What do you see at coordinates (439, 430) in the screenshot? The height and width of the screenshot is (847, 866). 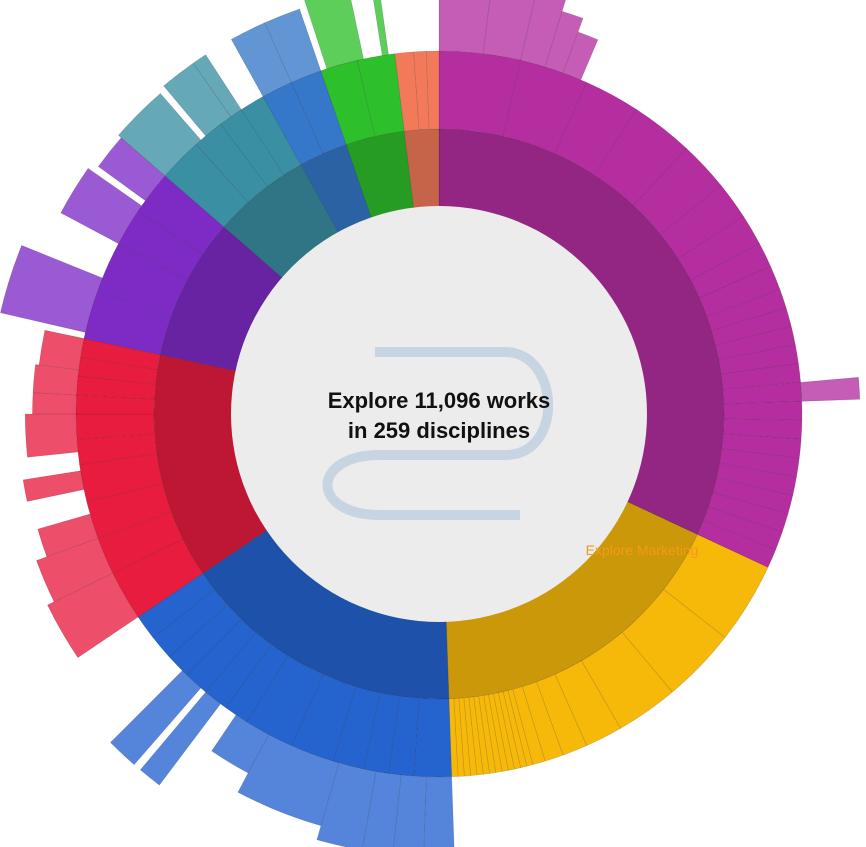 I see `center-title-line2: in 259 disciplines` at bounding box center [439, 430].